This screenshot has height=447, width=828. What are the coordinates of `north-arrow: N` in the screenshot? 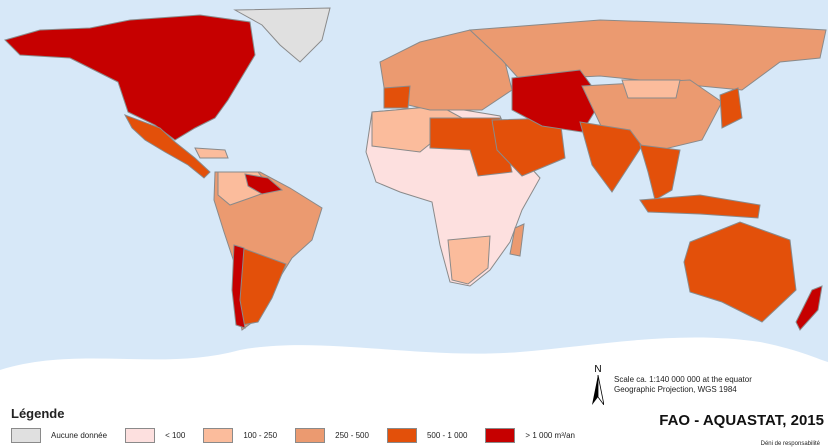 It's located at (598, 386).